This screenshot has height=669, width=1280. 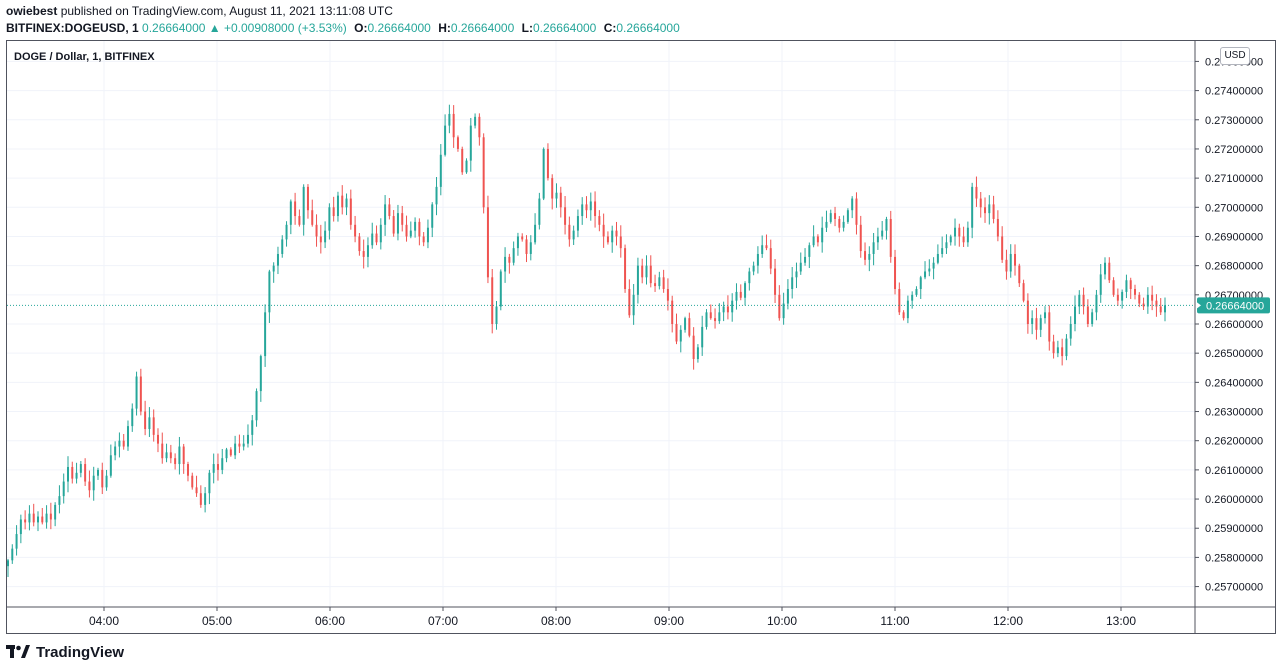 What do you see at coordinates (556, 621) in the screenshot?
I see `time-axis-label: 08:00` at bounding box center [556, 621].